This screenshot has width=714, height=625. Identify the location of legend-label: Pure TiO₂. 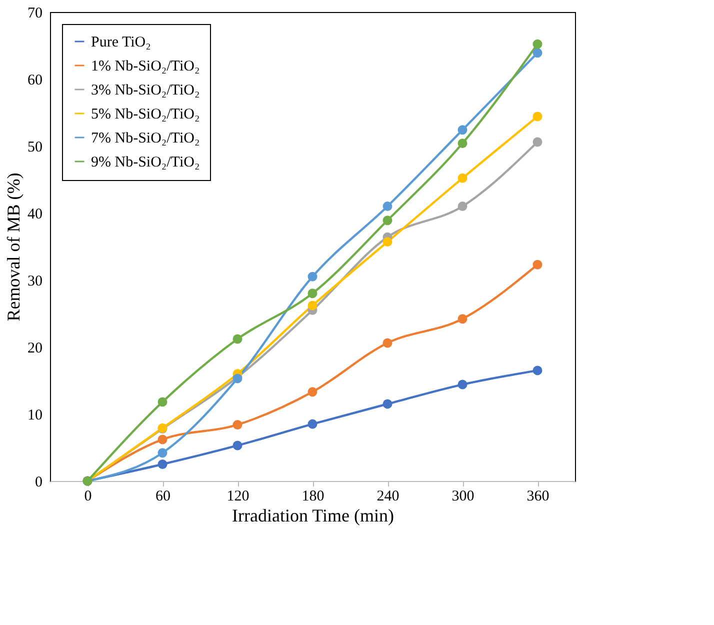
(121, 42).